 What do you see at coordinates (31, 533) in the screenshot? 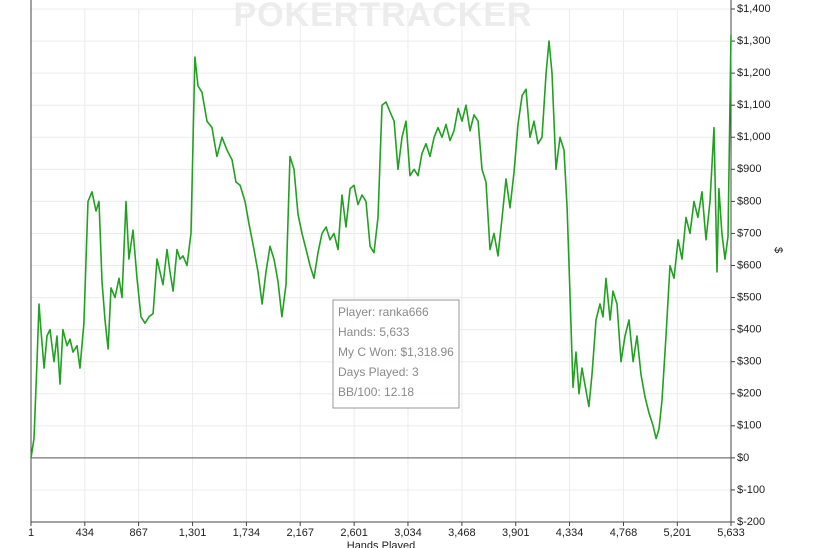
I see `x-tick-label: 1` at bounding box center [31, 533].